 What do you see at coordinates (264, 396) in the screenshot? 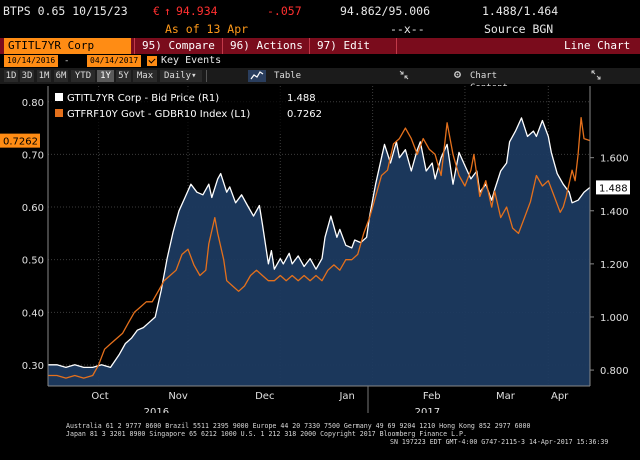
I see `x-axis-month-label: Dec` at bounding box center [264, 396].